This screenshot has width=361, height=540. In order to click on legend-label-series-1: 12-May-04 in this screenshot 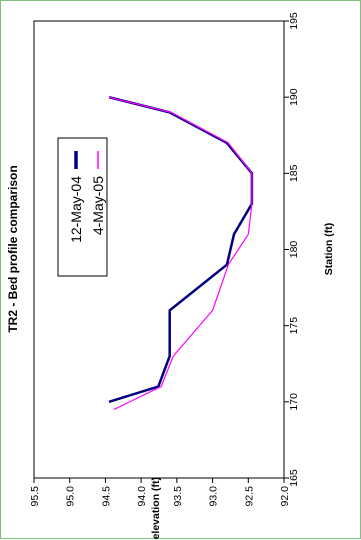, I will do `click(76, 209)`.